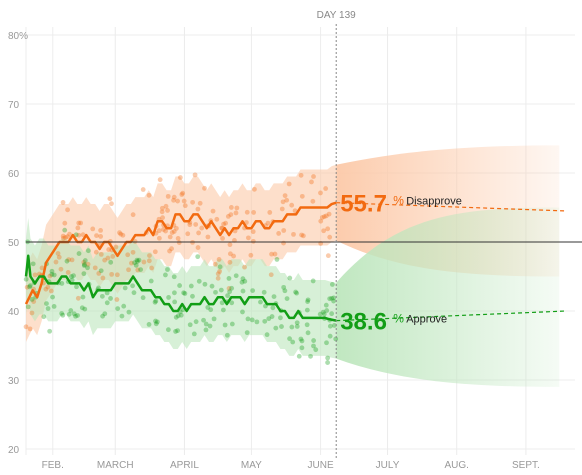 The width and height of the screenshot is (582, 475). I want to click on x-tick-label: APRIL, so click(184, 465).